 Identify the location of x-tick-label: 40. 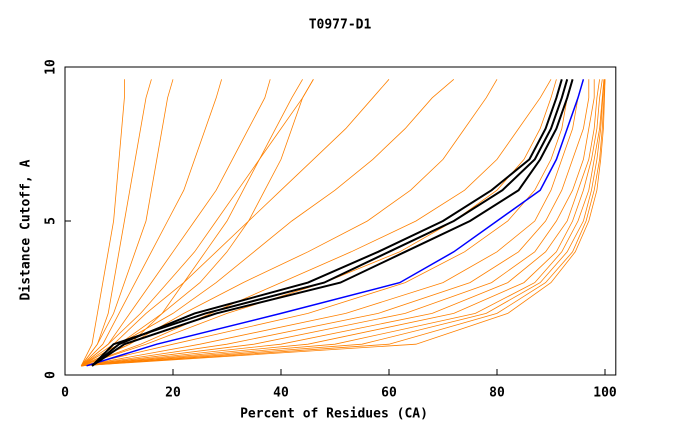
(281, 393).